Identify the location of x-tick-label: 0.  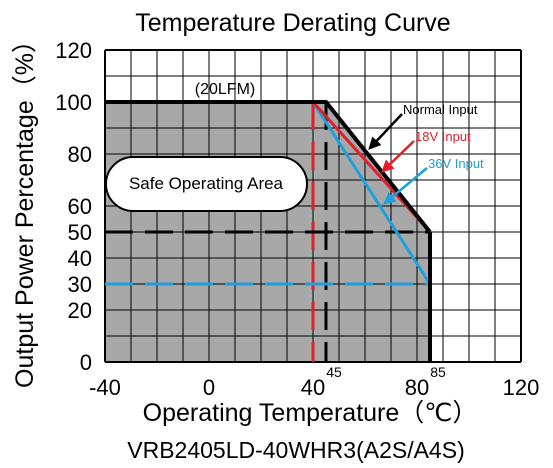
(209, 387).